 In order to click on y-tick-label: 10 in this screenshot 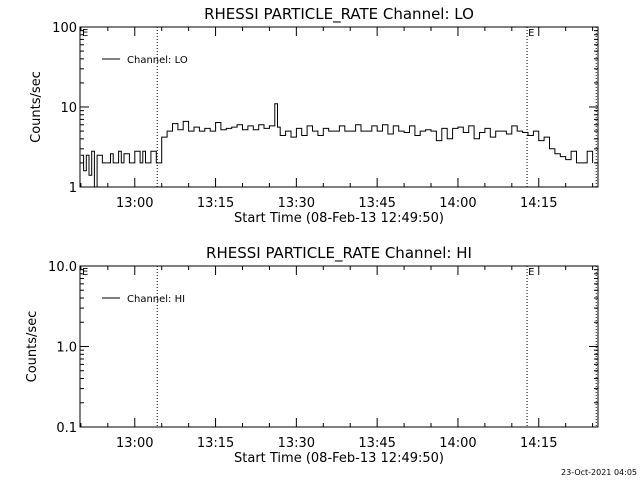, I will do `click(68, 108)`.